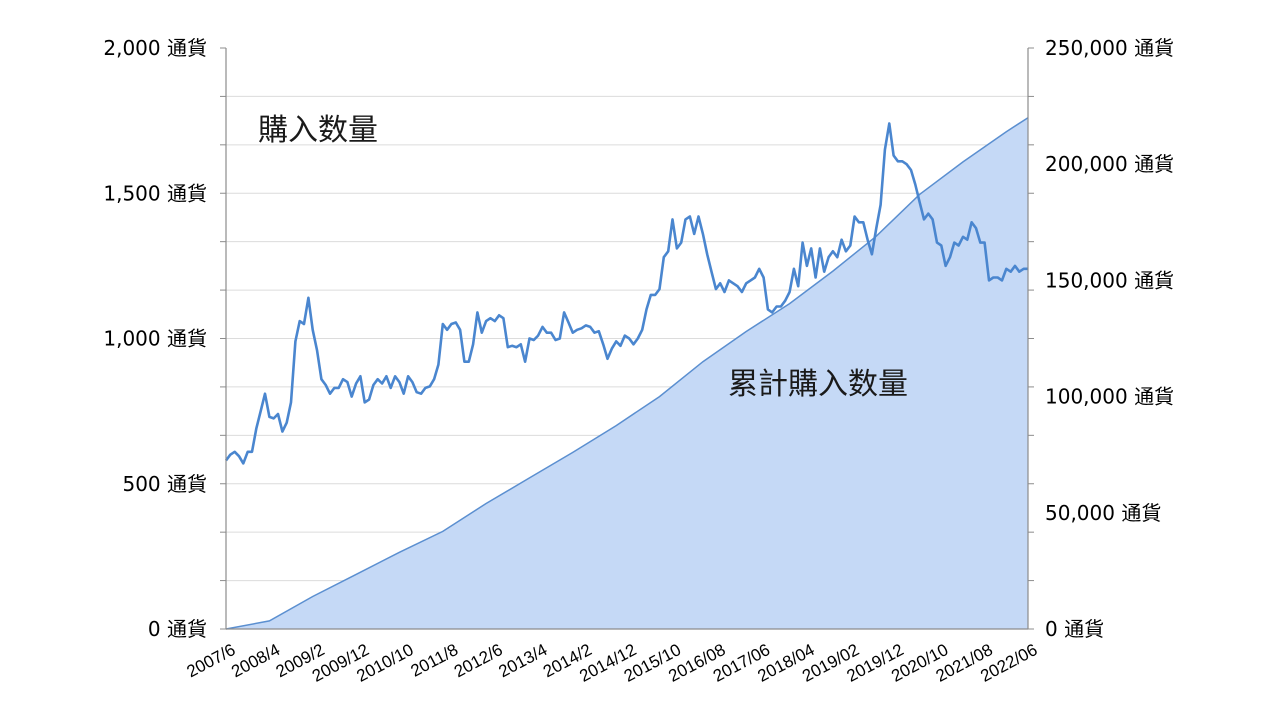 The width and height of the screenshot is (1280, 720). I want to click on x-tick-label-group: 2011/8, so click(435, 660).